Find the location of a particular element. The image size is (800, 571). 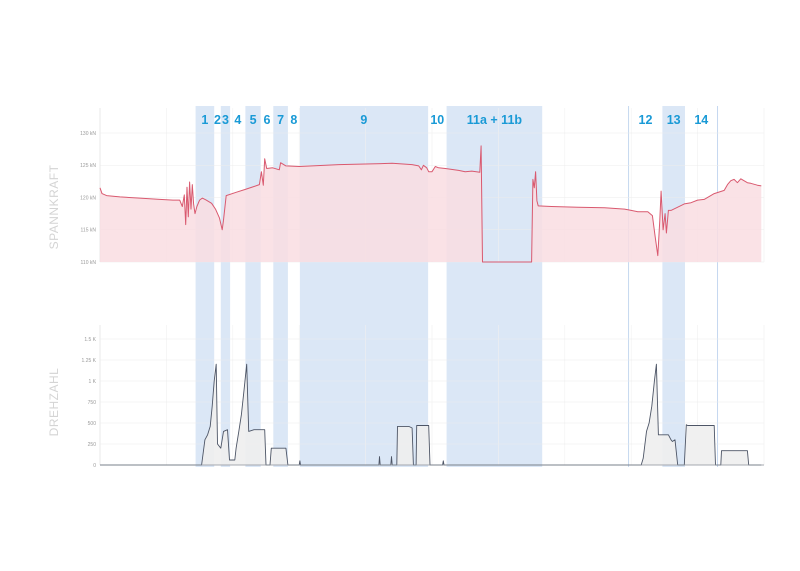

y-tick-label: 500 is located at coordinates (92, 424).